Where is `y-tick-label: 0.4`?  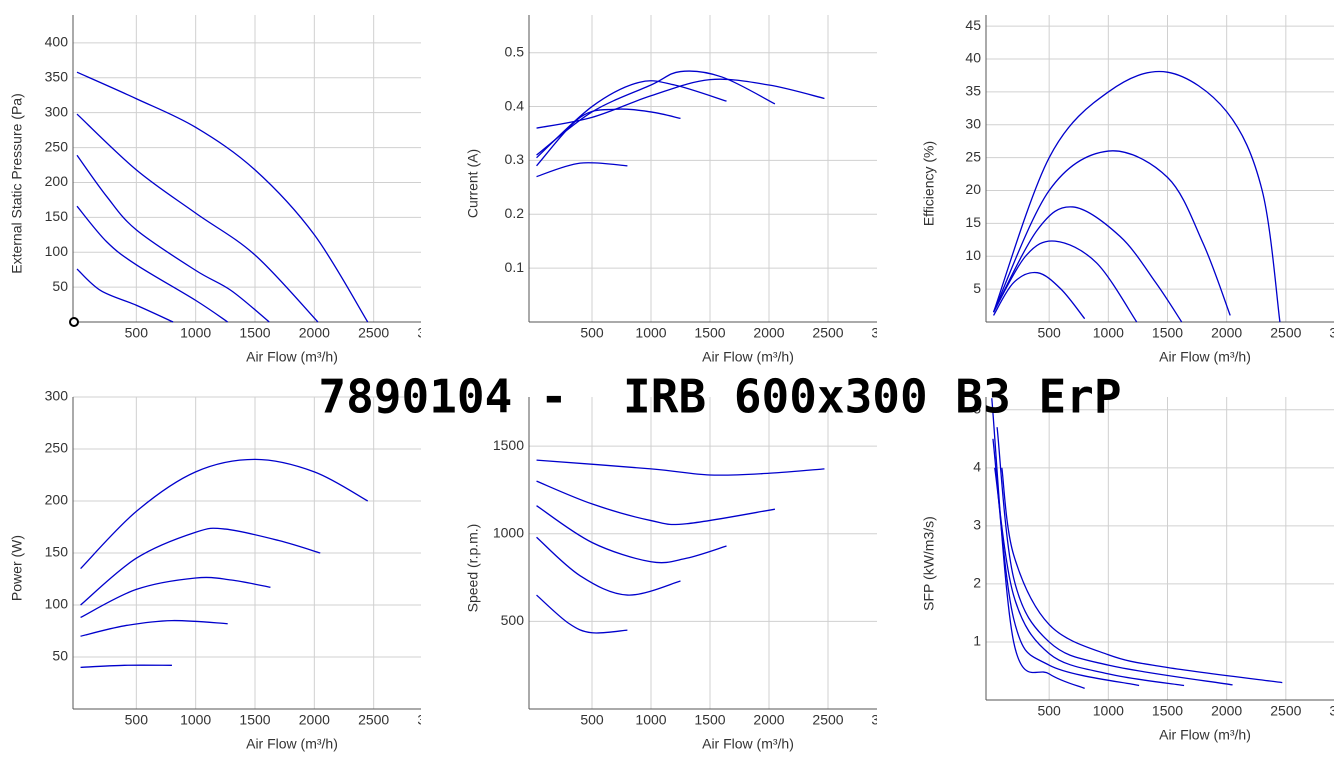
y-tick-label: 0.4 is located at coordinates (515, 105).